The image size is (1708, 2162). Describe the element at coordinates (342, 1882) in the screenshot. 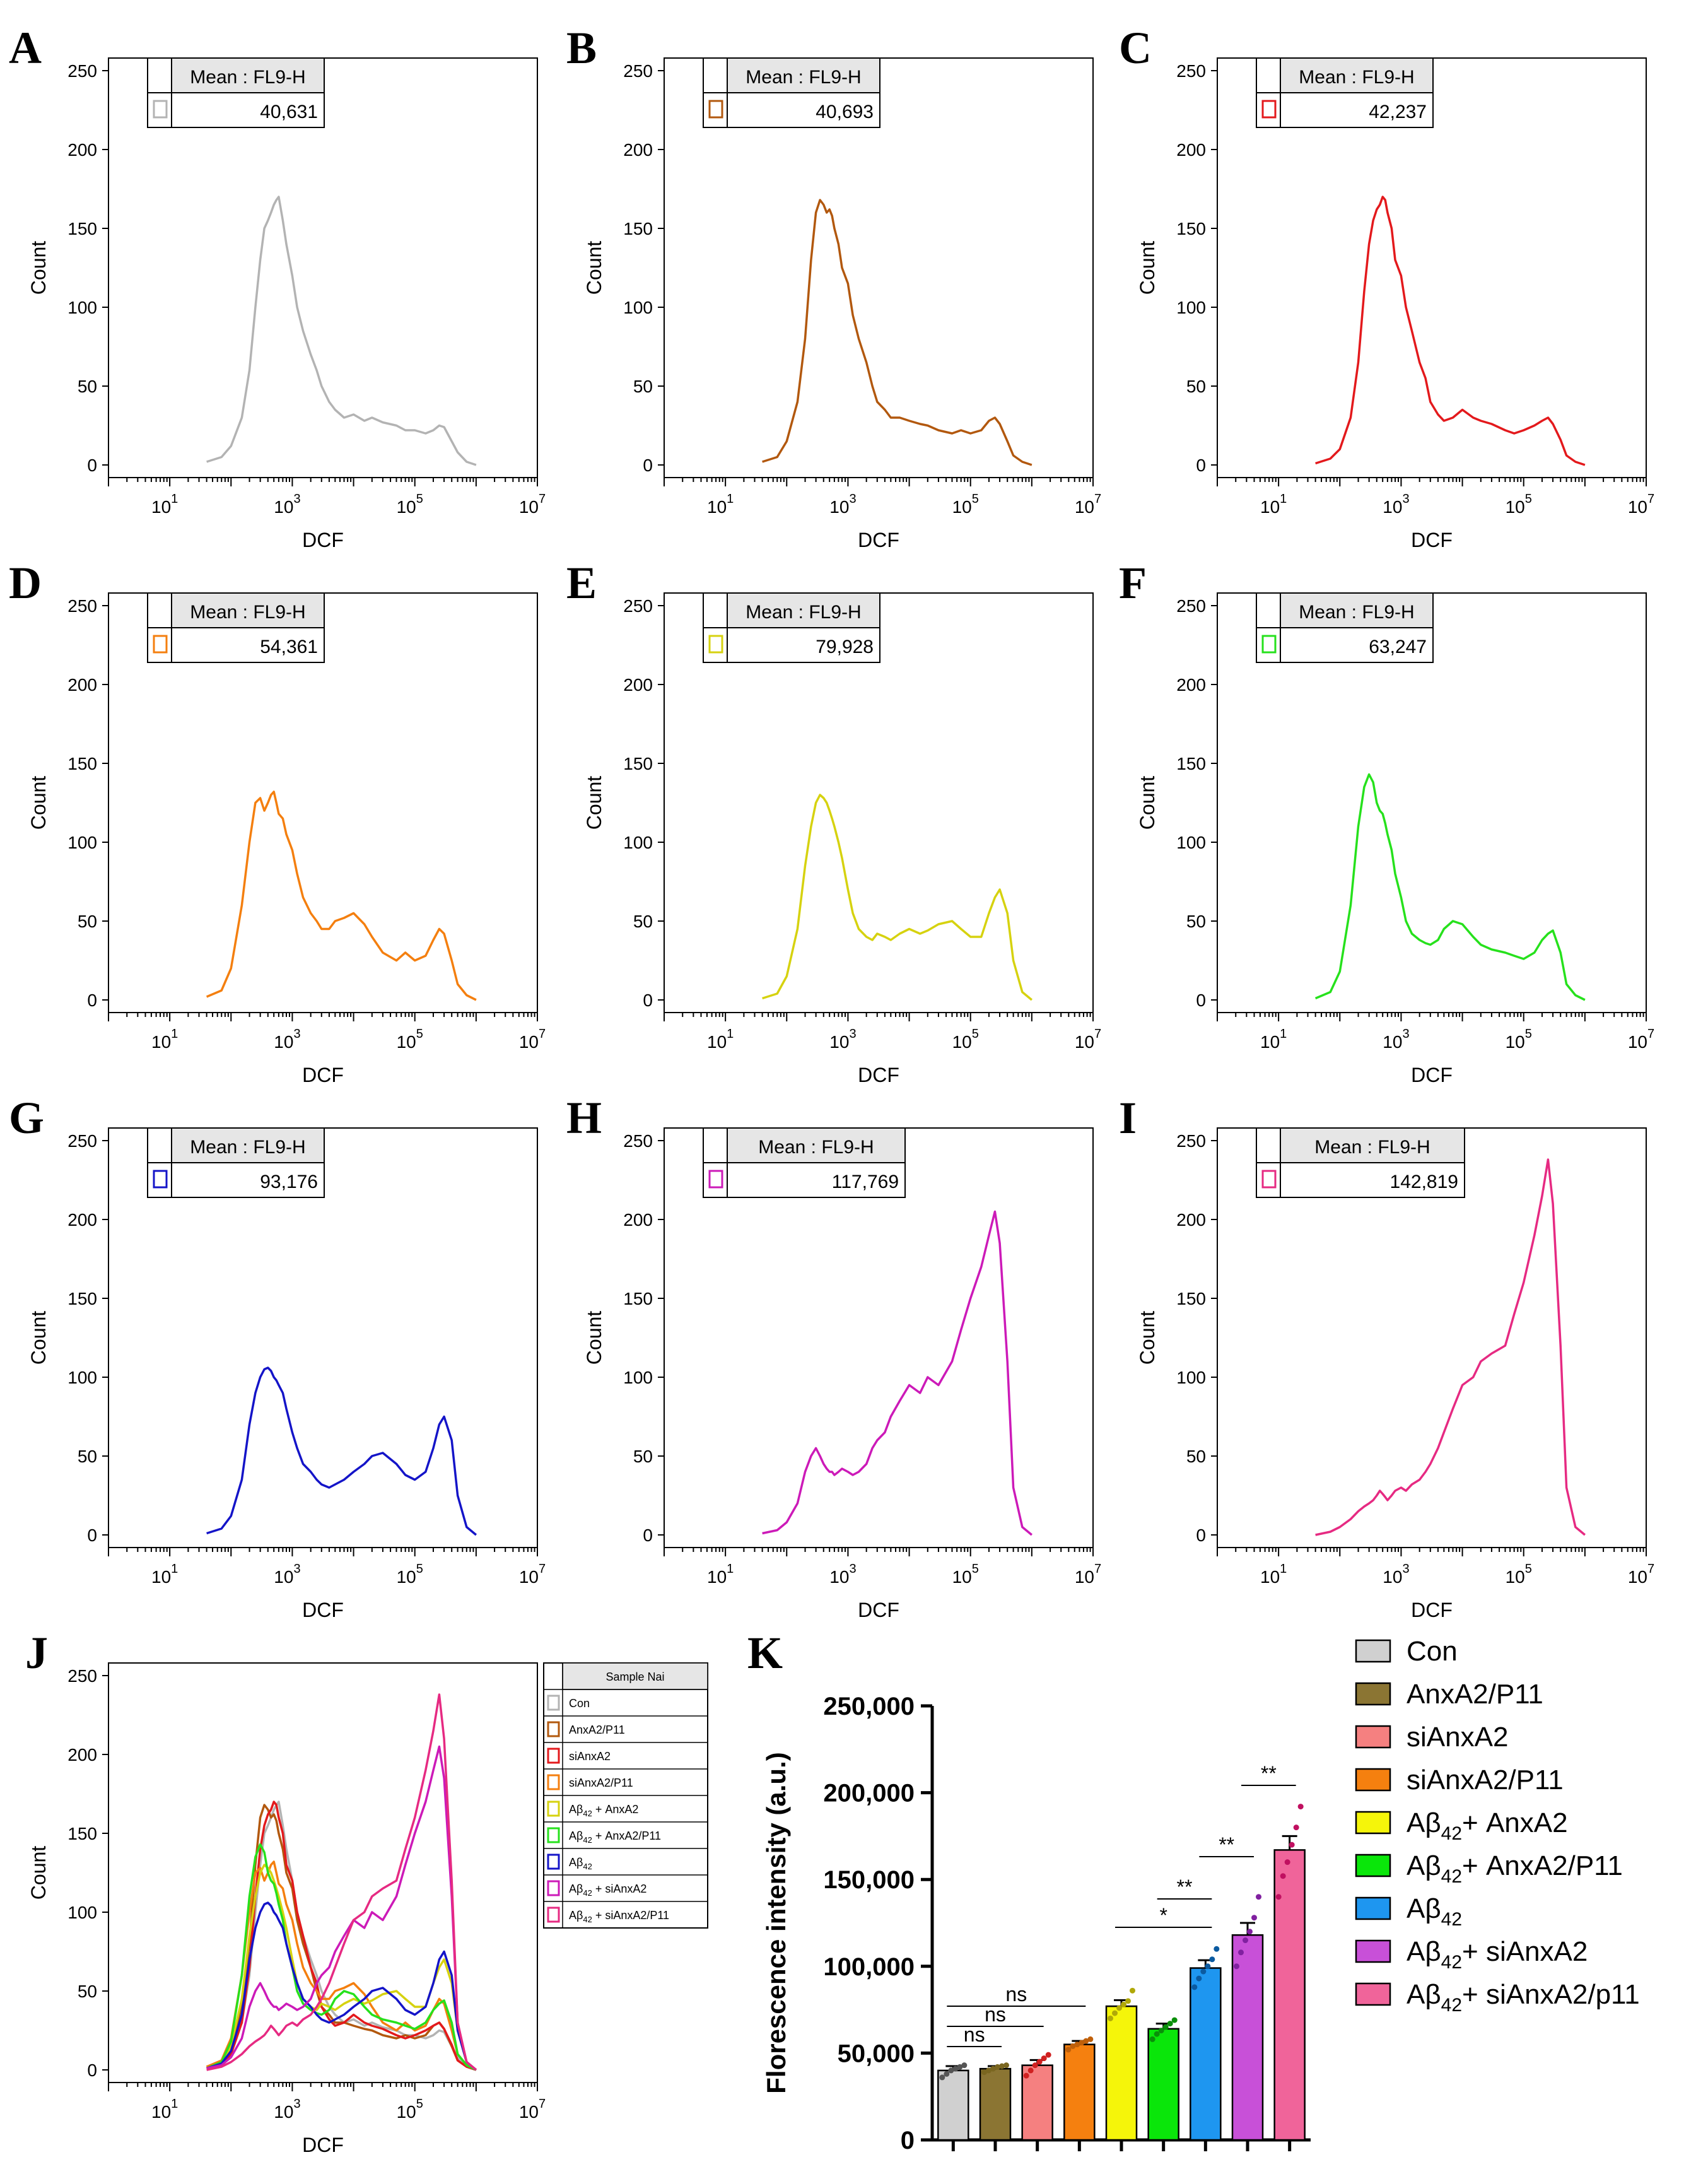

I see `overlay-curve` at that location.